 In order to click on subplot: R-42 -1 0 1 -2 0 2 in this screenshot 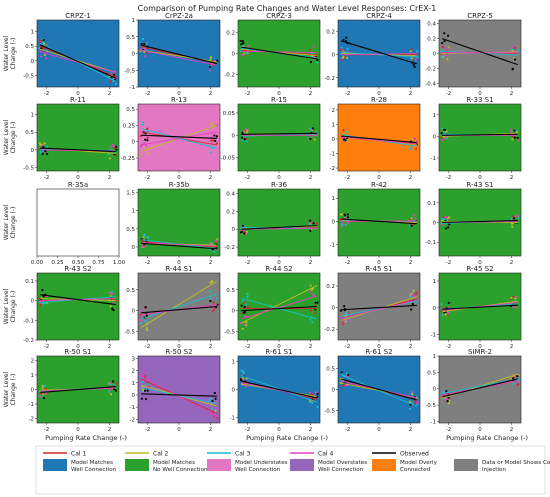, I will do `click(375, 223)`.